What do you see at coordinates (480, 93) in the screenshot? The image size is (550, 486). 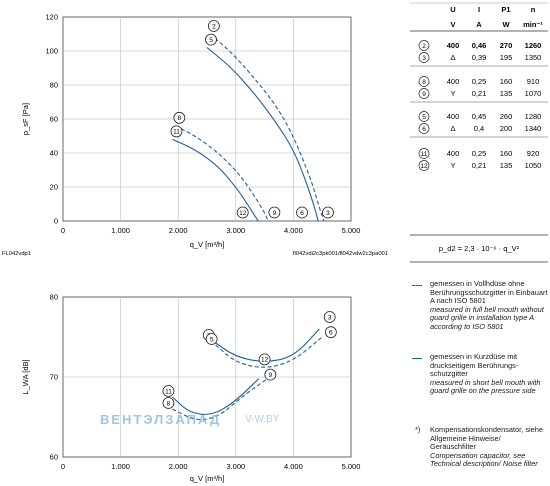 I see `table-row: 9 Y 0,21 135 1070` at bounding box center [480, 93].